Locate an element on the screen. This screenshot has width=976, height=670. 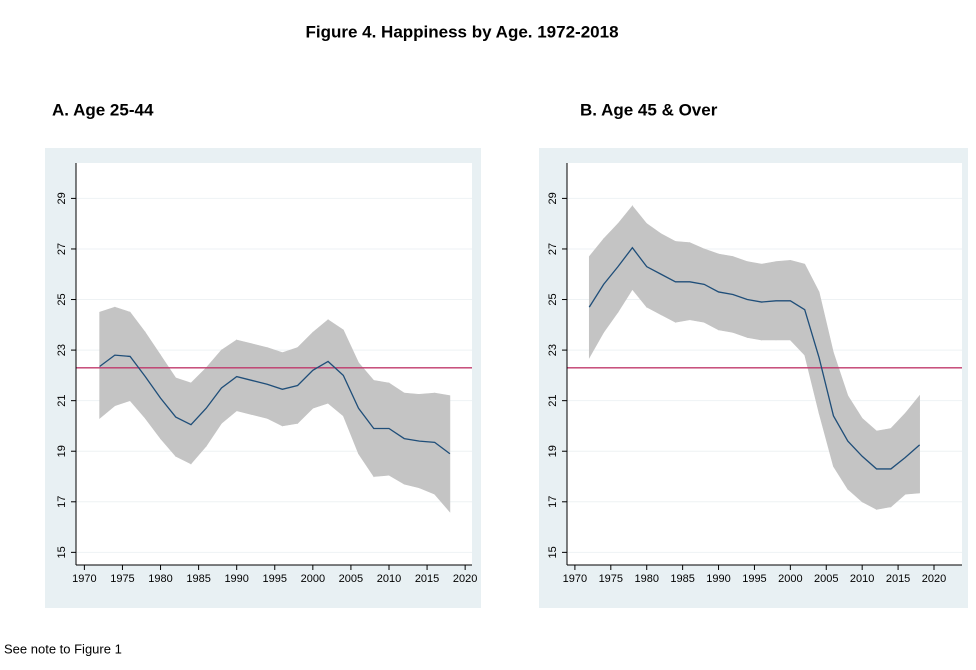
panel-title: A. Age 25-44 is located at coordinates (103, 109).